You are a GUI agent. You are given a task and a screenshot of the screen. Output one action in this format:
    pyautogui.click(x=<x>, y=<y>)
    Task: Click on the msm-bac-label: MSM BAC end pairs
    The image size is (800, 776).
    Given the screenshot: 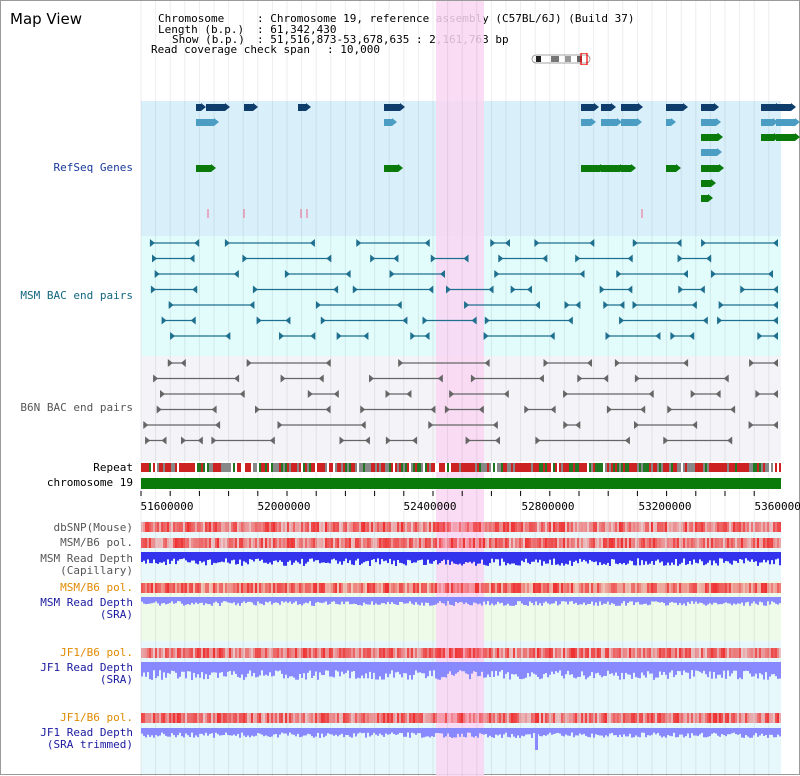 What is the action you would take?
    pyautogui.click(x=76, y=295)
    